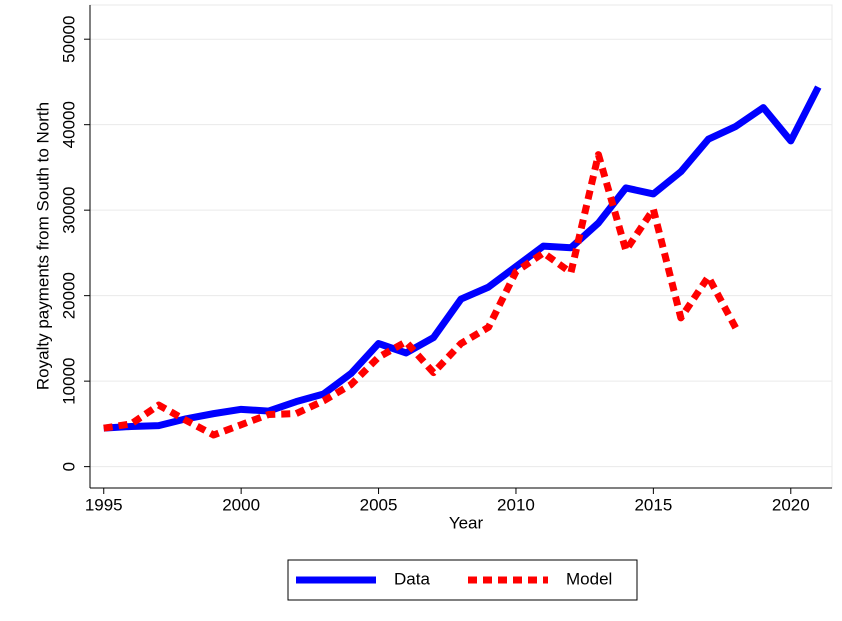  I want to click on y-tick-label: 50000, so click(68, 39).